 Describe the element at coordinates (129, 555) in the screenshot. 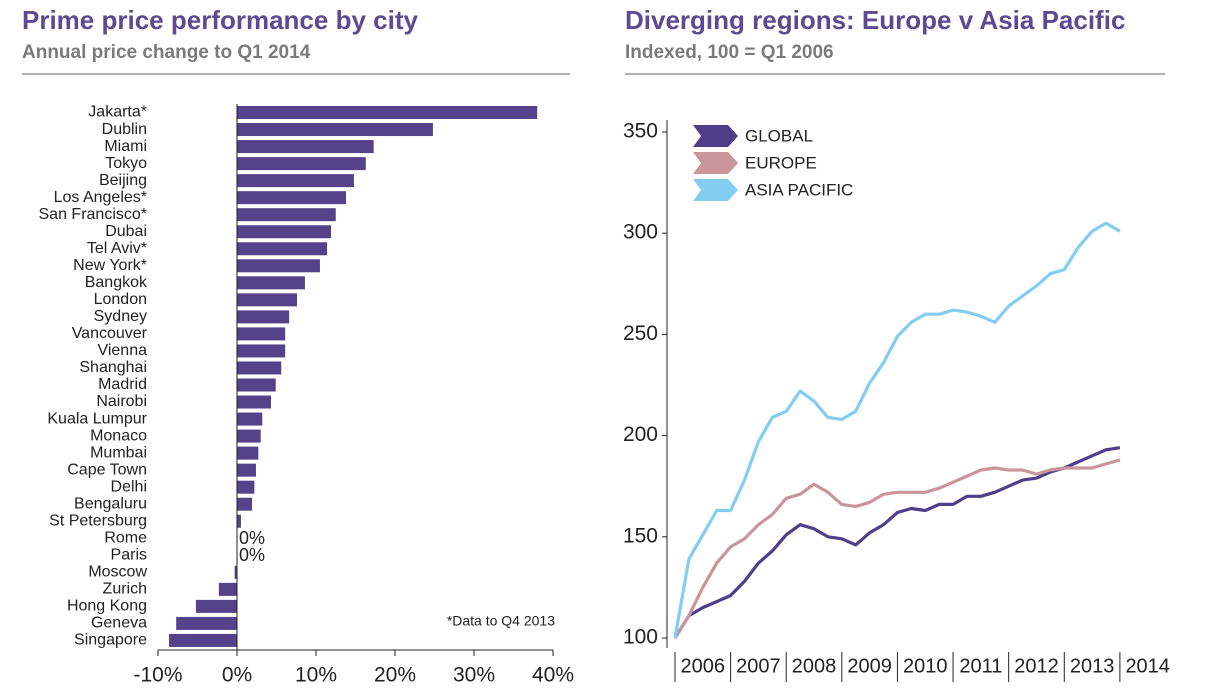

I see `y-tick-label: Paris` at that location.